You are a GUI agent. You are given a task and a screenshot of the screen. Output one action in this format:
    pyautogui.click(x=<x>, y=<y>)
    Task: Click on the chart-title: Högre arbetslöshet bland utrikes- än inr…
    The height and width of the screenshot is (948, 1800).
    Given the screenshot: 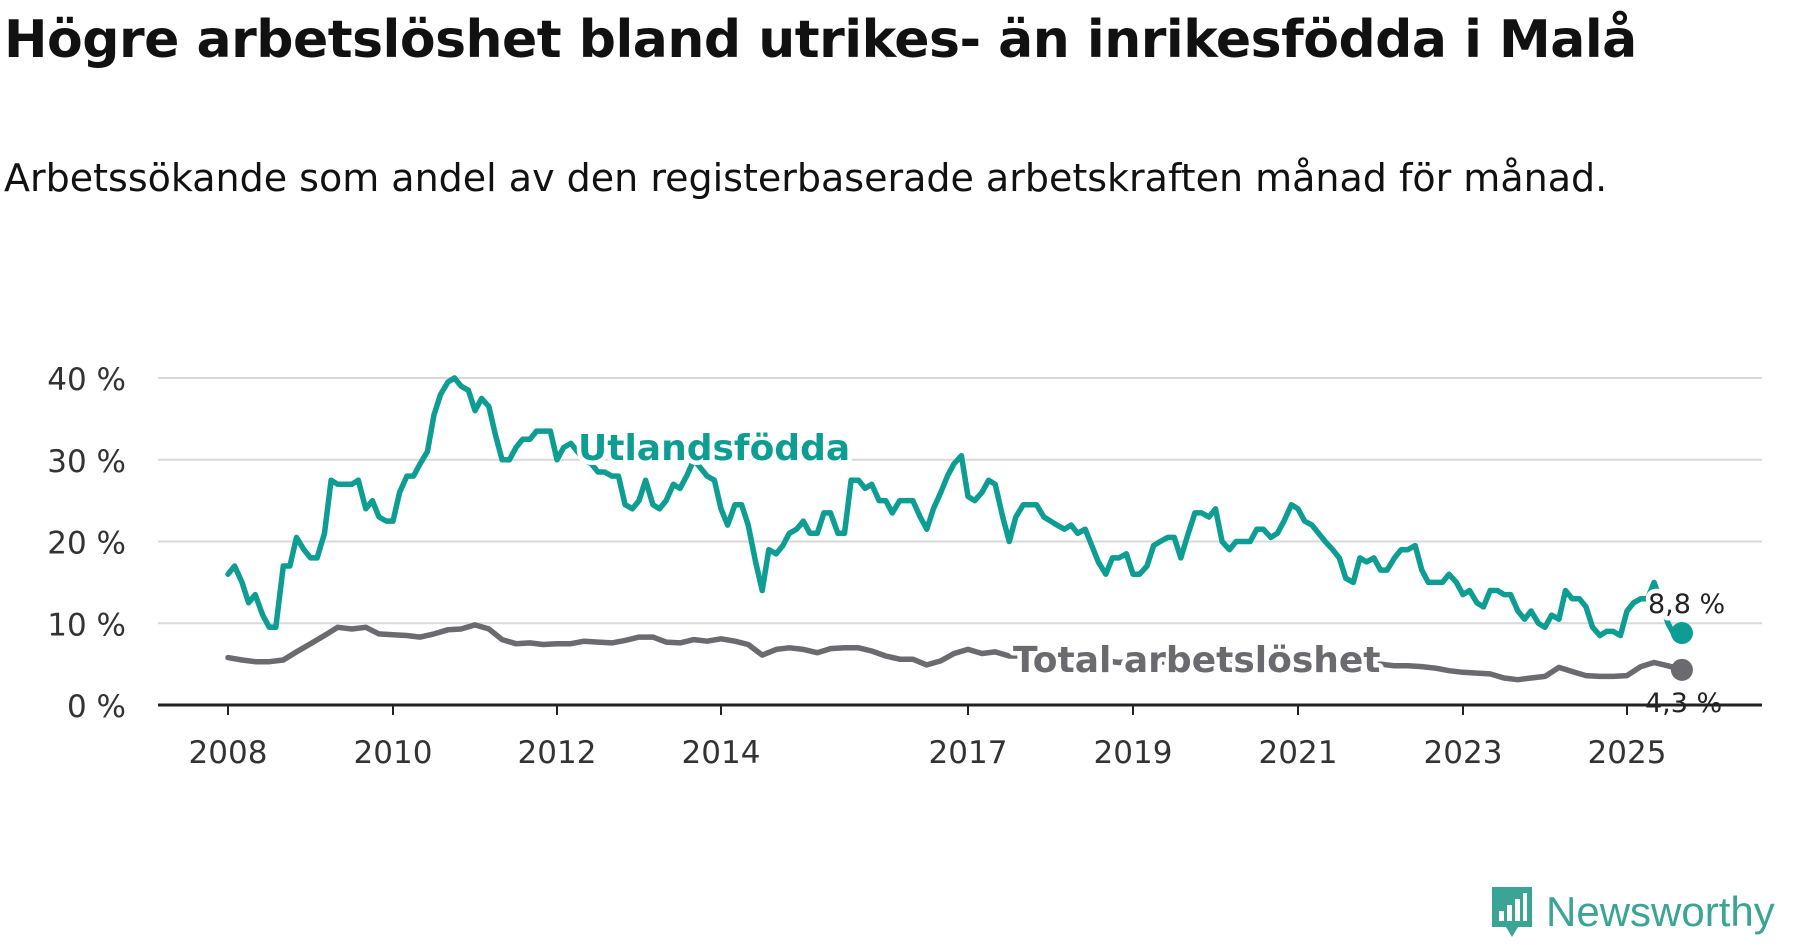 What is the action you would take?
    pyautogui.click(x=820, y=40)
    